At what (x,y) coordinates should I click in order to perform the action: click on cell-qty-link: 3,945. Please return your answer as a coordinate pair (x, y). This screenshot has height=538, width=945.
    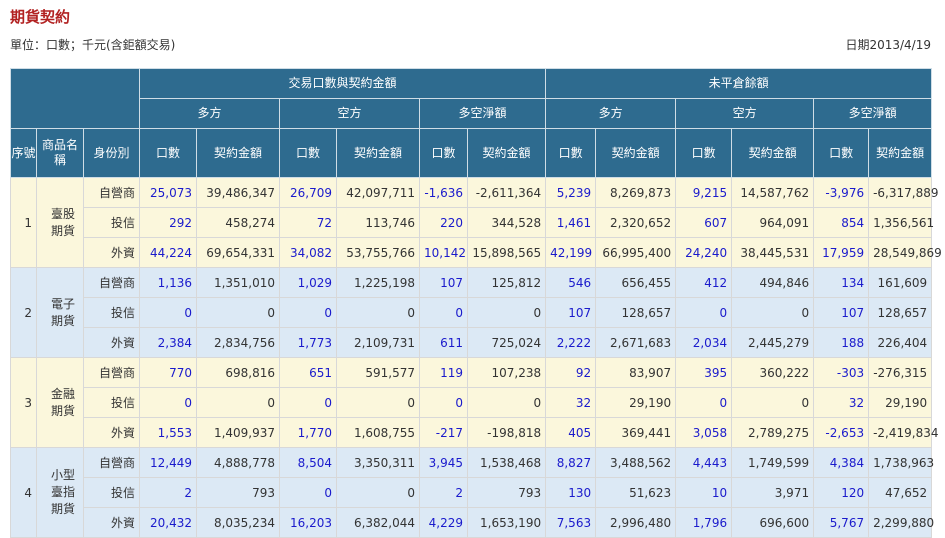
    Looking at the image, I should click on (444, 462).